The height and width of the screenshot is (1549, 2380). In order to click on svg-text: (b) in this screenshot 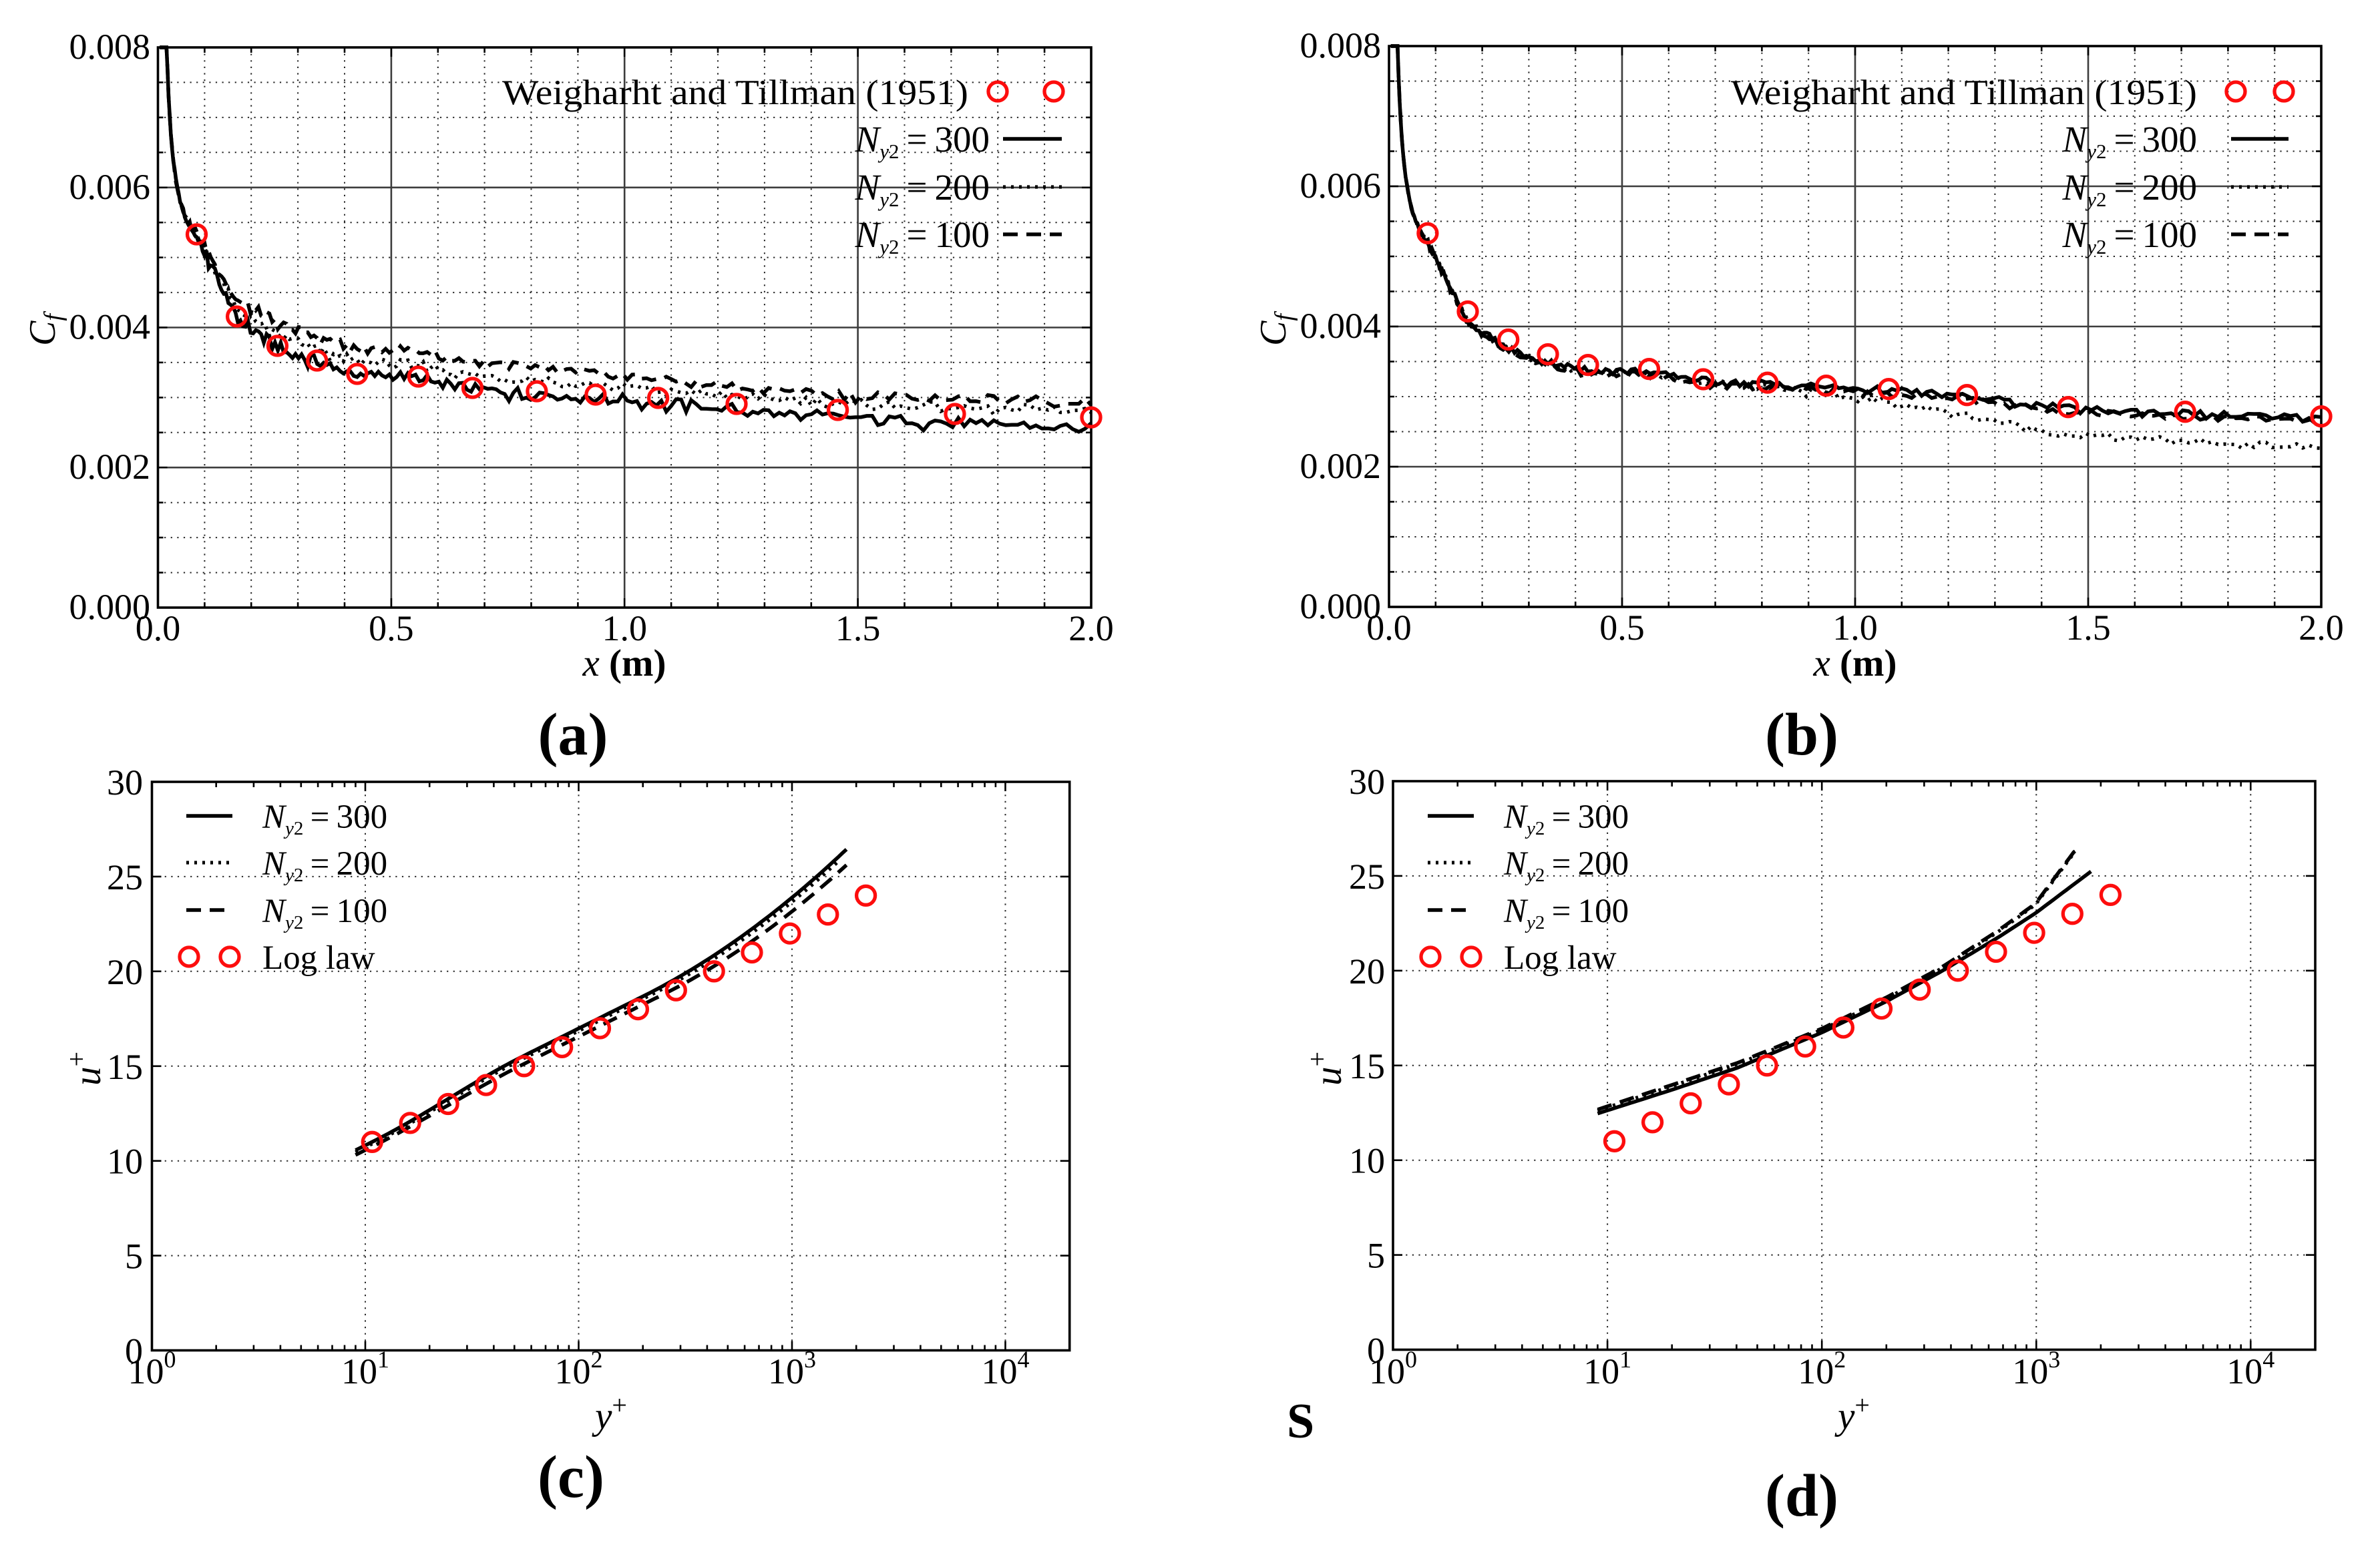, I will do `click(1801, 735)`.